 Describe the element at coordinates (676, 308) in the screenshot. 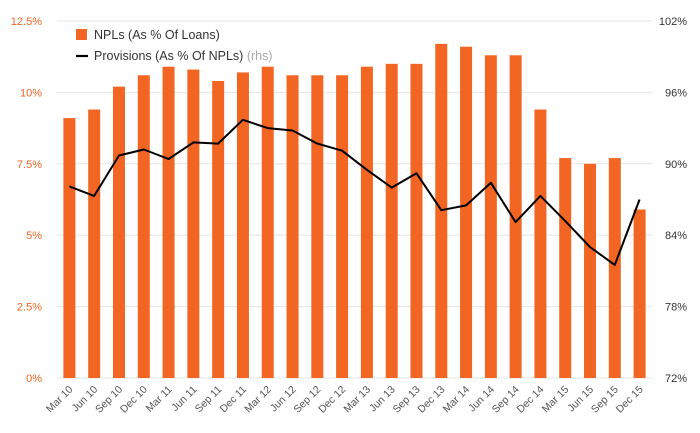

I see `y-right-tick-label: 78%` at that location.